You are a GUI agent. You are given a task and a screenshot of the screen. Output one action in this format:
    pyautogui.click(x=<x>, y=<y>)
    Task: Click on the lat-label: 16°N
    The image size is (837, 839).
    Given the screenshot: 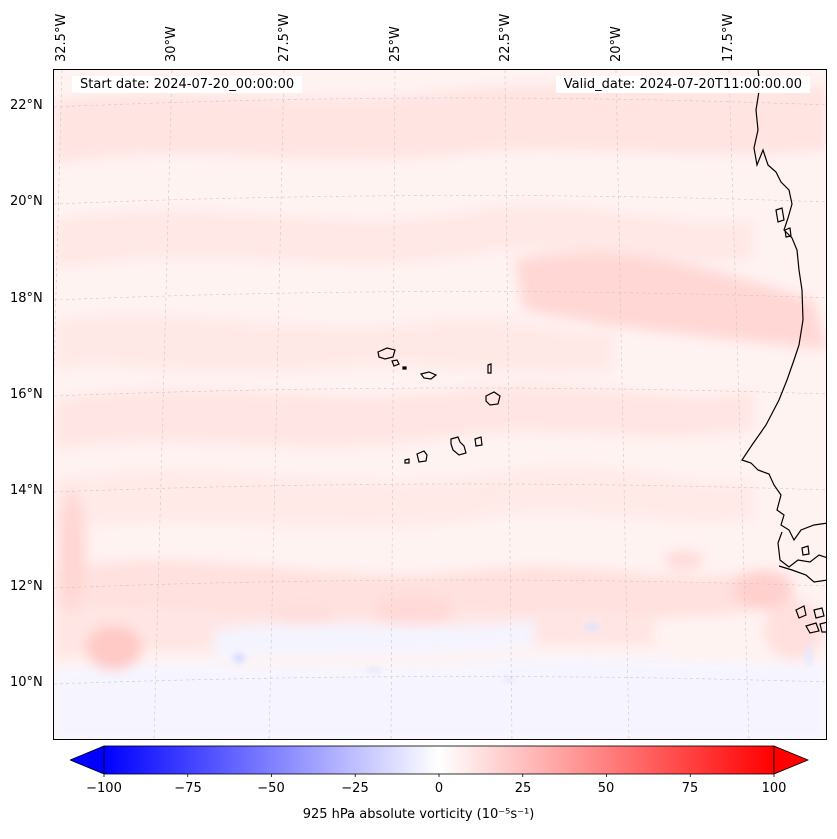 What is the action you would take?
    pyautogui.click(x=26, y=394)
    